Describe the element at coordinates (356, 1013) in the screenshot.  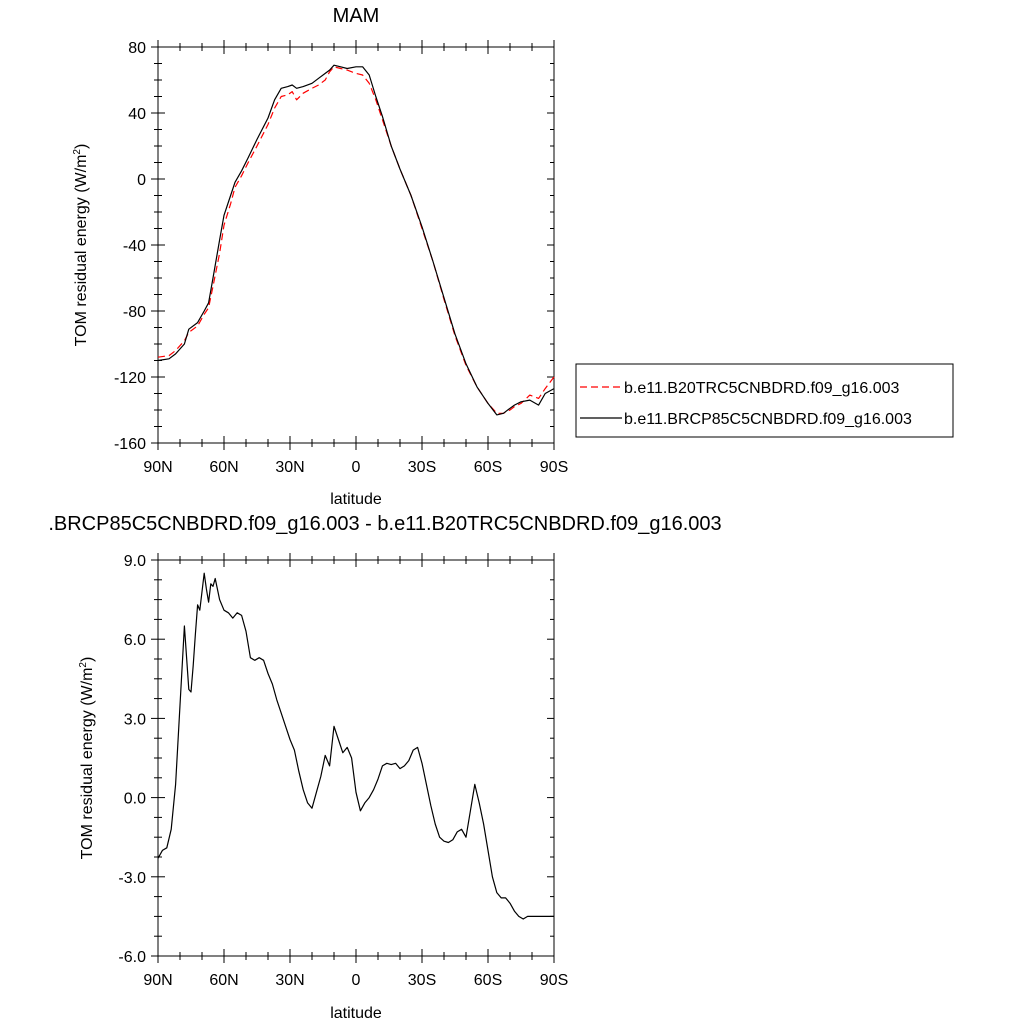
I see `bottom-x-axis-label: latitude` at that location.